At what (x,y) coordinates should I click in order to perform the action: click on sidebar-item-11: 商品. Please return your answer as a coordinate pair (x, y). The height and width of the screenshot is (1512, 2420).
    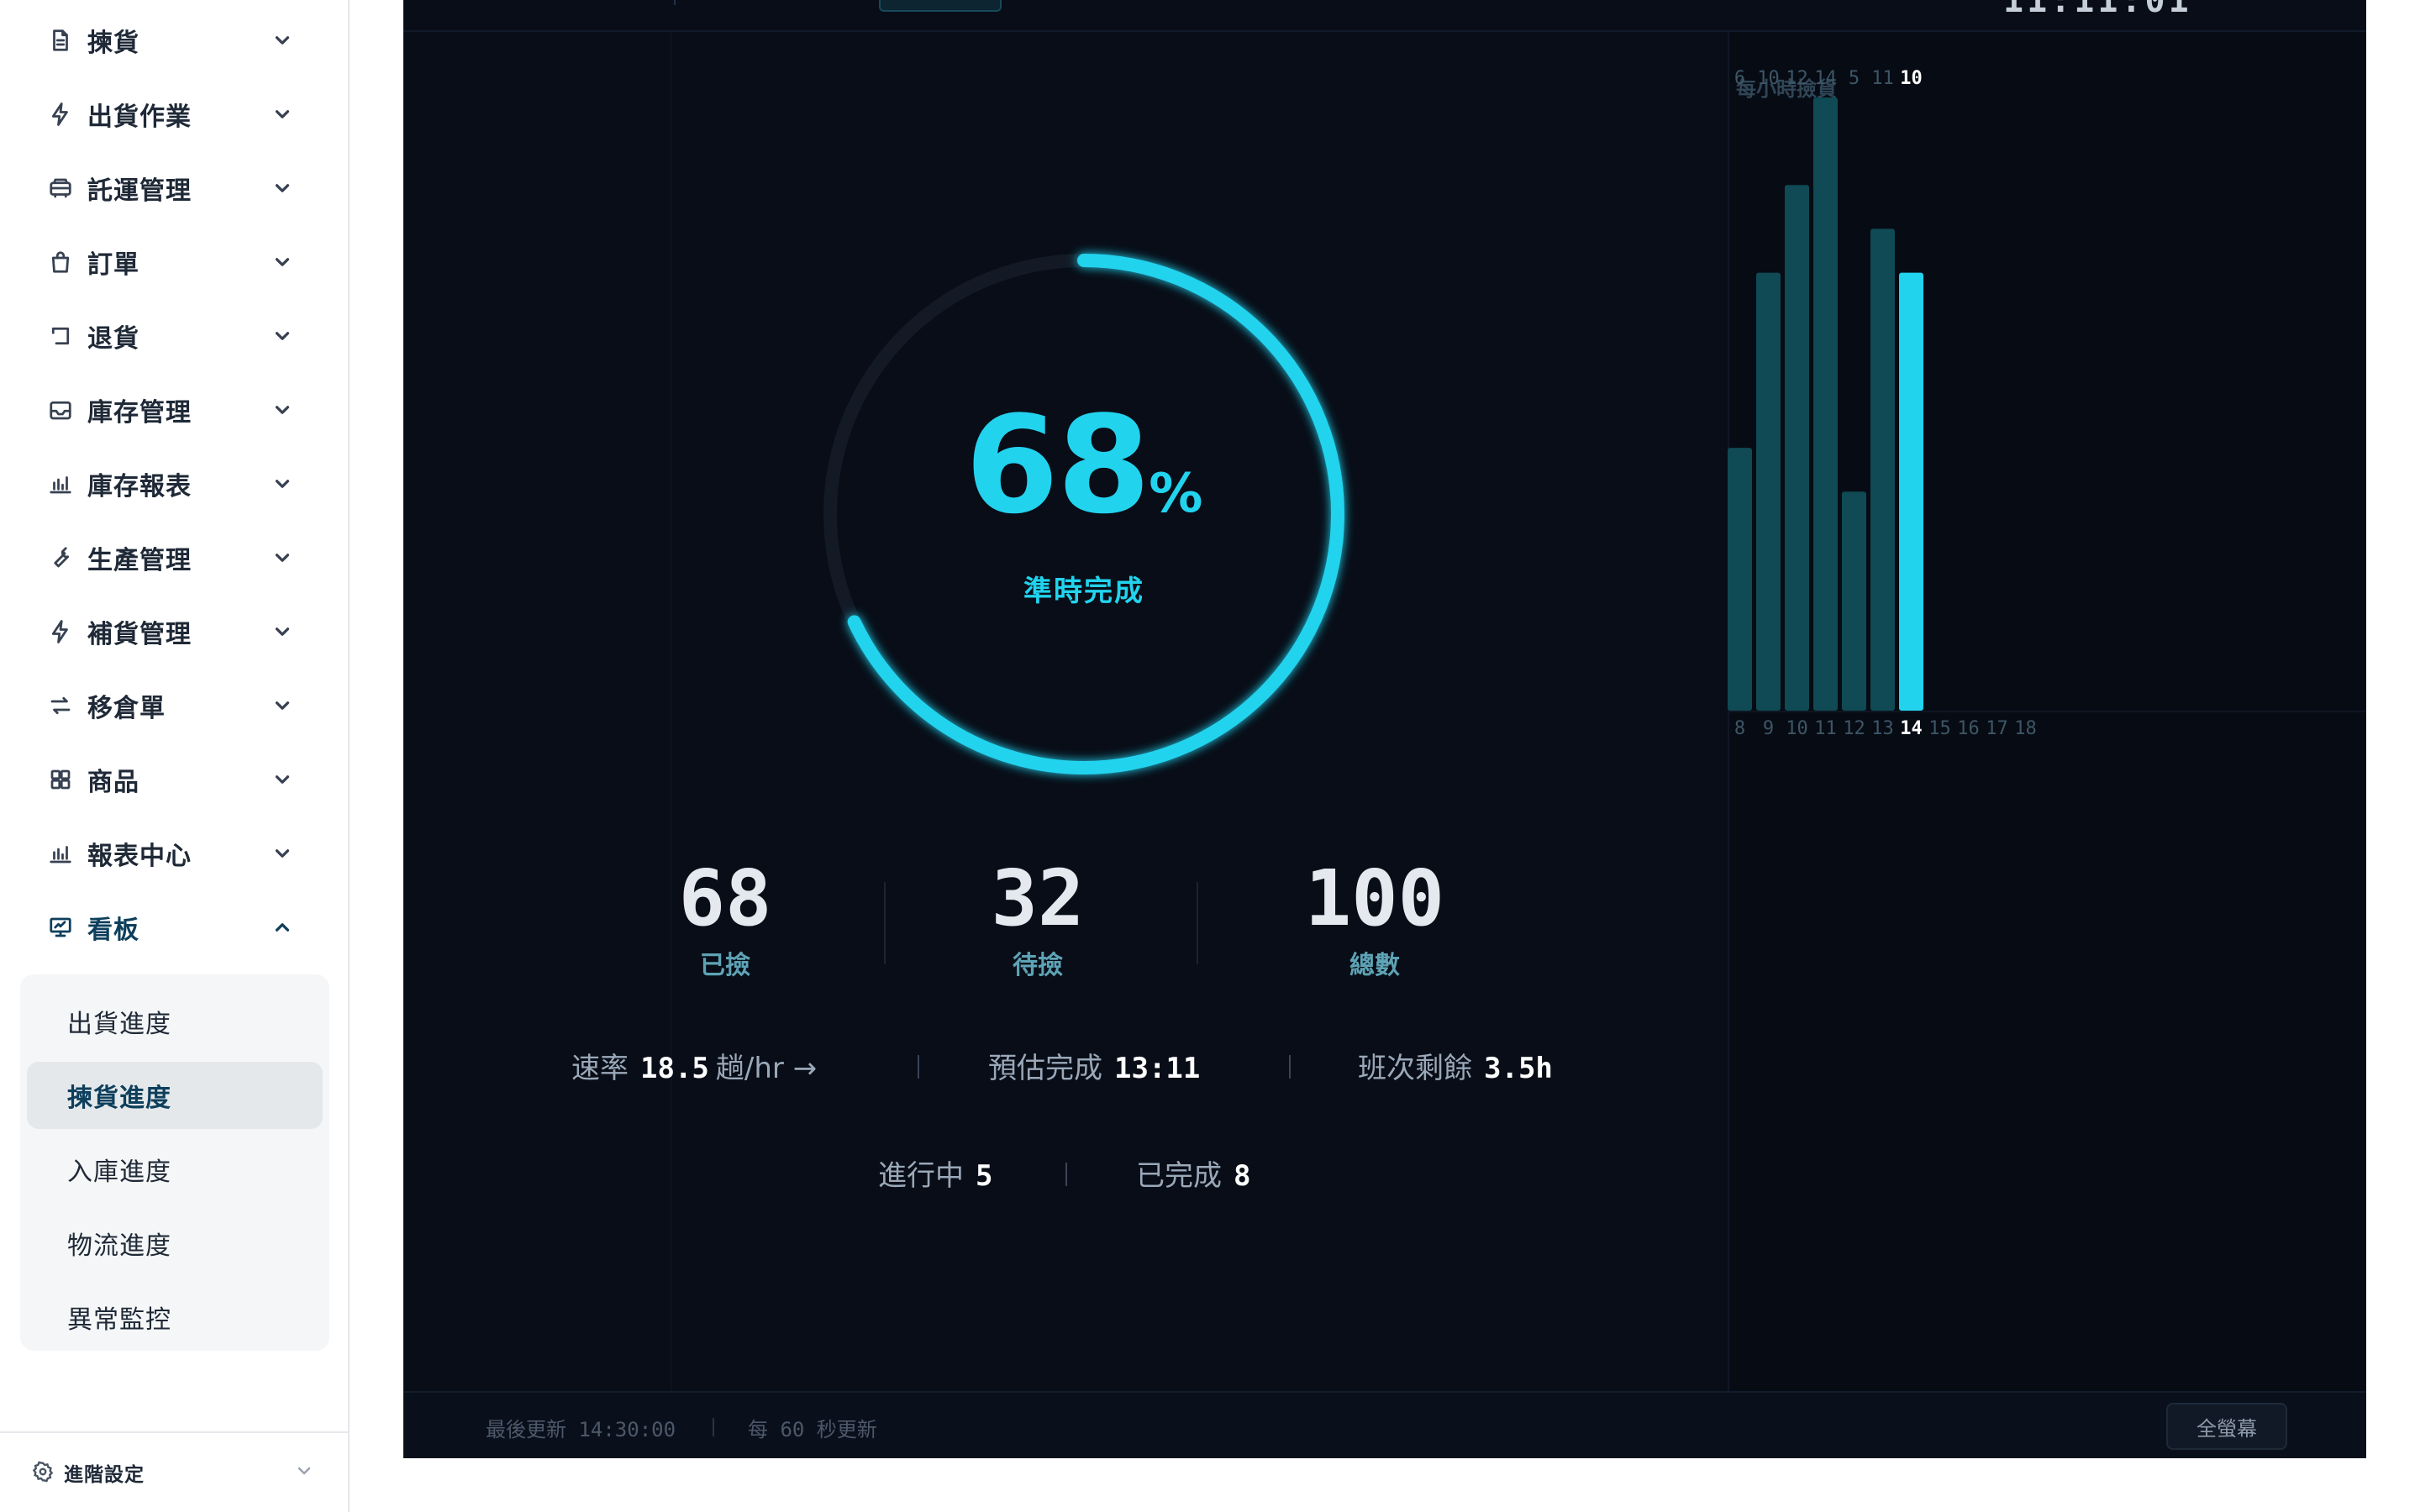
    Looking at the image, I should click on (168, 779).